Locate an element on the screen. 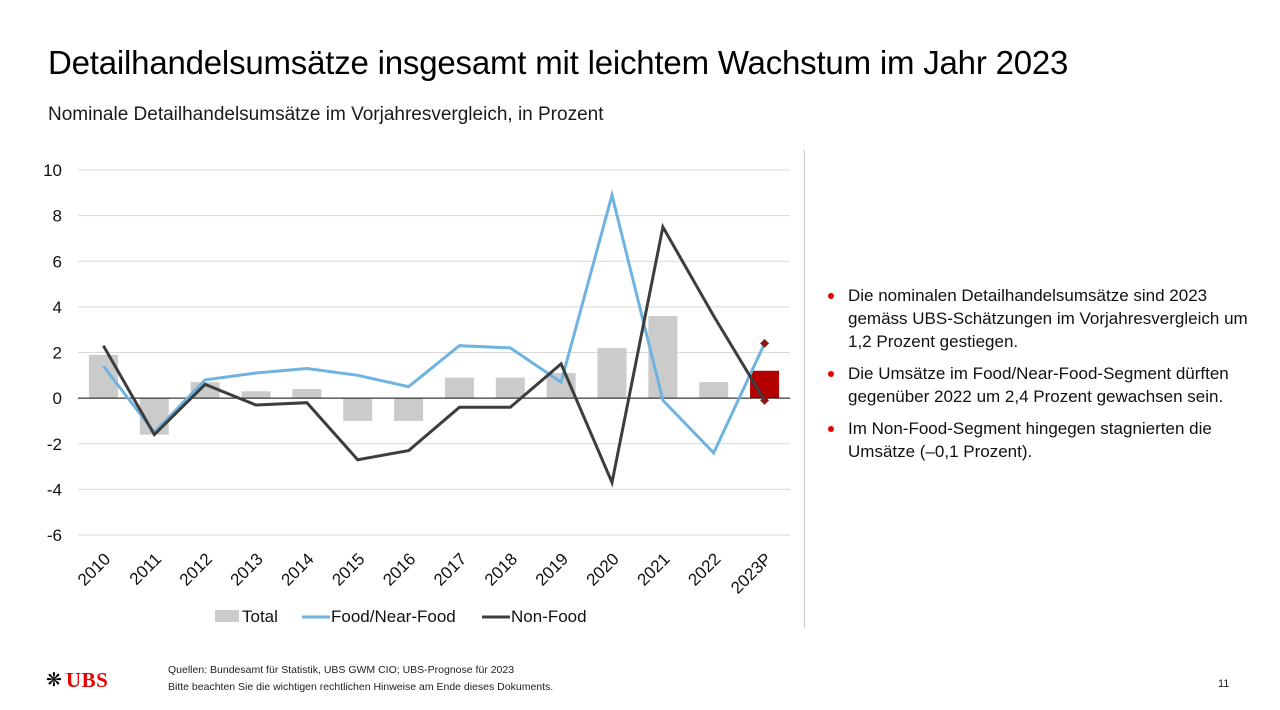  x-tick-label: 2022 is located at coordinates (704, 569).